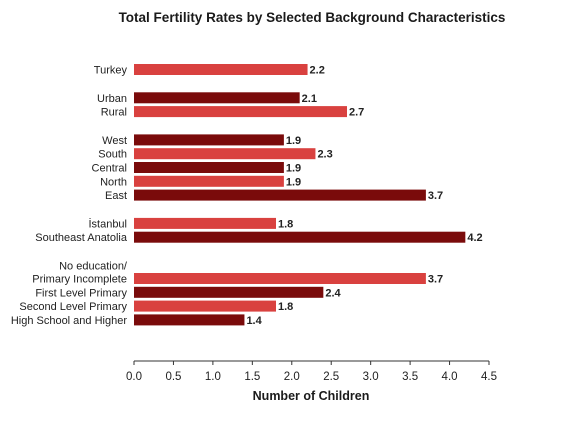 Image resolution: width=573 pixels, height=423 pixels. Describe the element at coordinates (213, 377) in the screenshot. I see `x-tick-label: 1.0` at that location.